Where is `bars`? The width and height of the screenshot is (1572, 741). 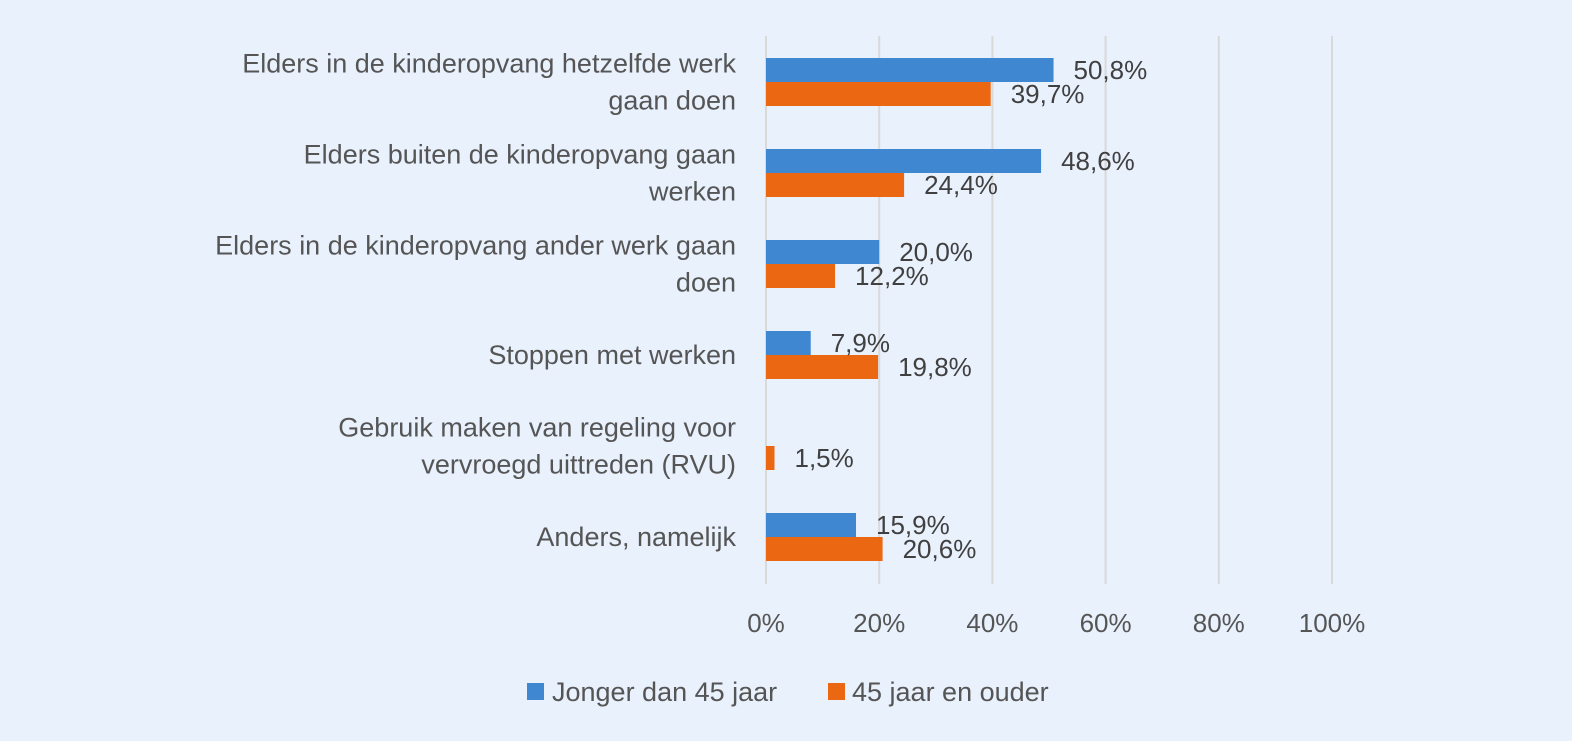 bars is located at coordinates (910, 309).